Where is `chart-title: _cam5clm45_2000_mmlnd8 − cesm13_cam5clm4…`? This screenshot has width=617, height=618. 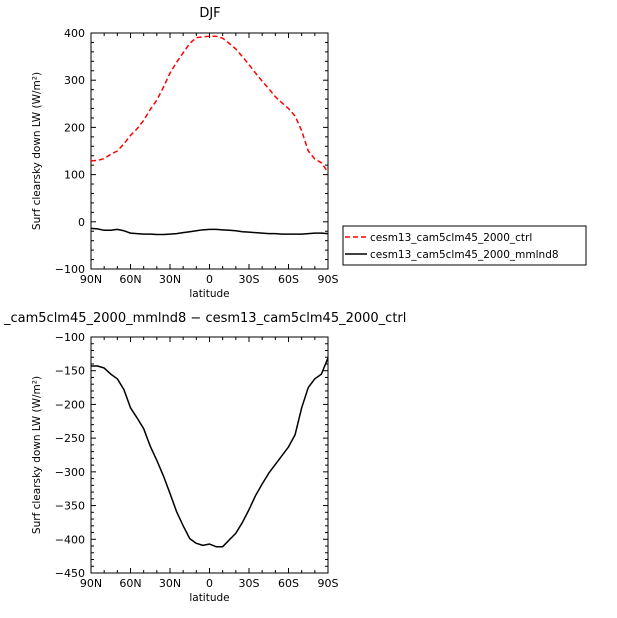 chart-title: _cam5clm45_2000_mmlnd8 − cesm13_cam5clm4… is located at coordinates (204, 318).